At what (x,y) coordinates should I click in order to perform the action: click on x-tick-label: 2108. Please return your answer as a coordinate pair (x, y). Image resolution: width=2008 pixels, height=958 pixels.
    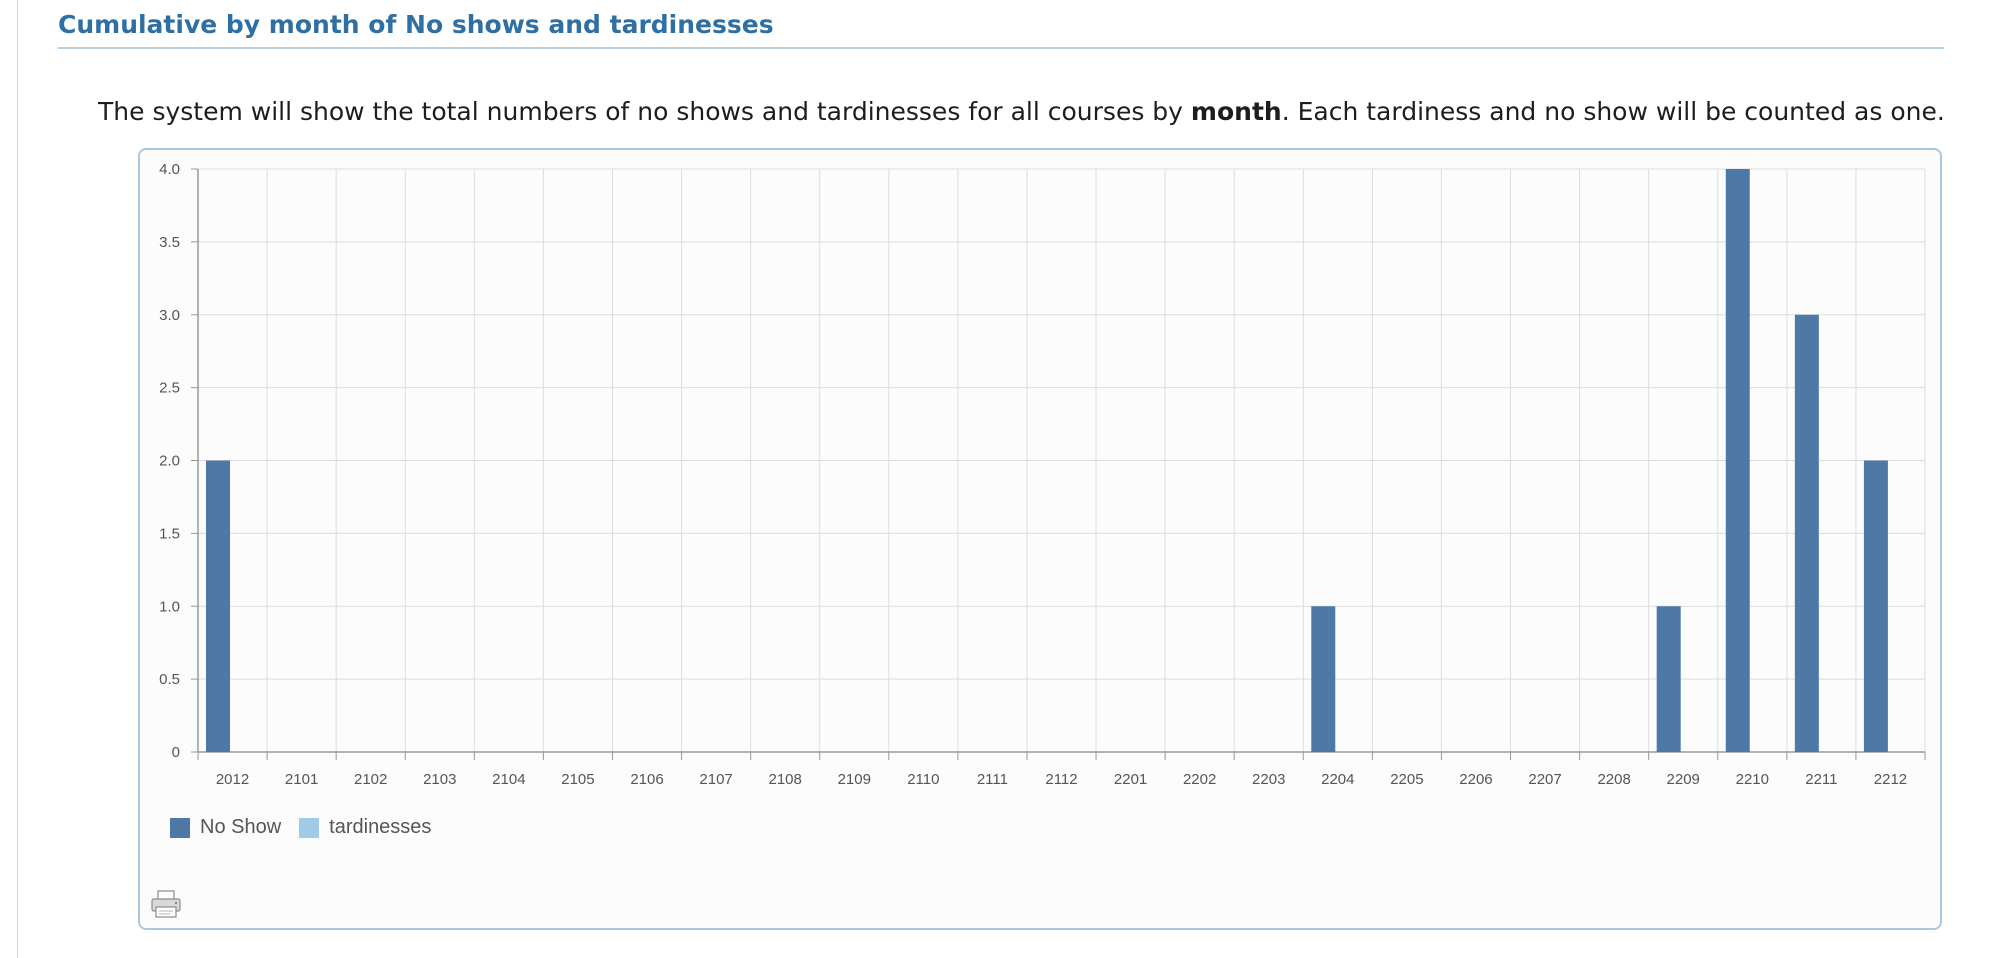
    Looking at the image, I should click on (784, 779).